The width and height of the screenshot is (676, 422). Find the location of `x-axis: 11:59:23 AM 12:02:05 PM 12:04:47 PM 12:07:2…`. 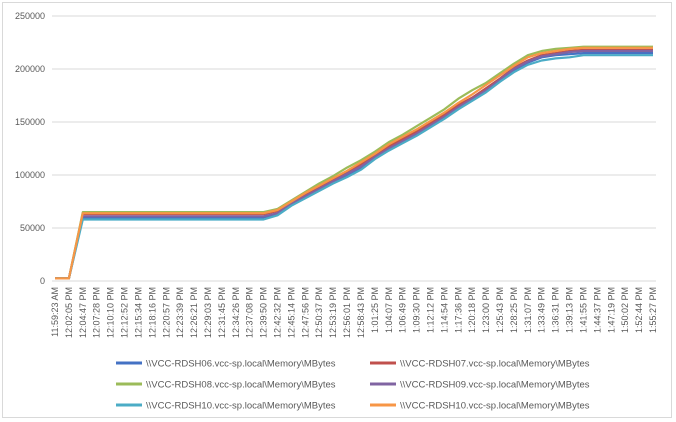

x-axis: 11:59:23 AM 12:02:05 PM 12:04:47 PM 12:07:2… is located at coordinates (354, 312).